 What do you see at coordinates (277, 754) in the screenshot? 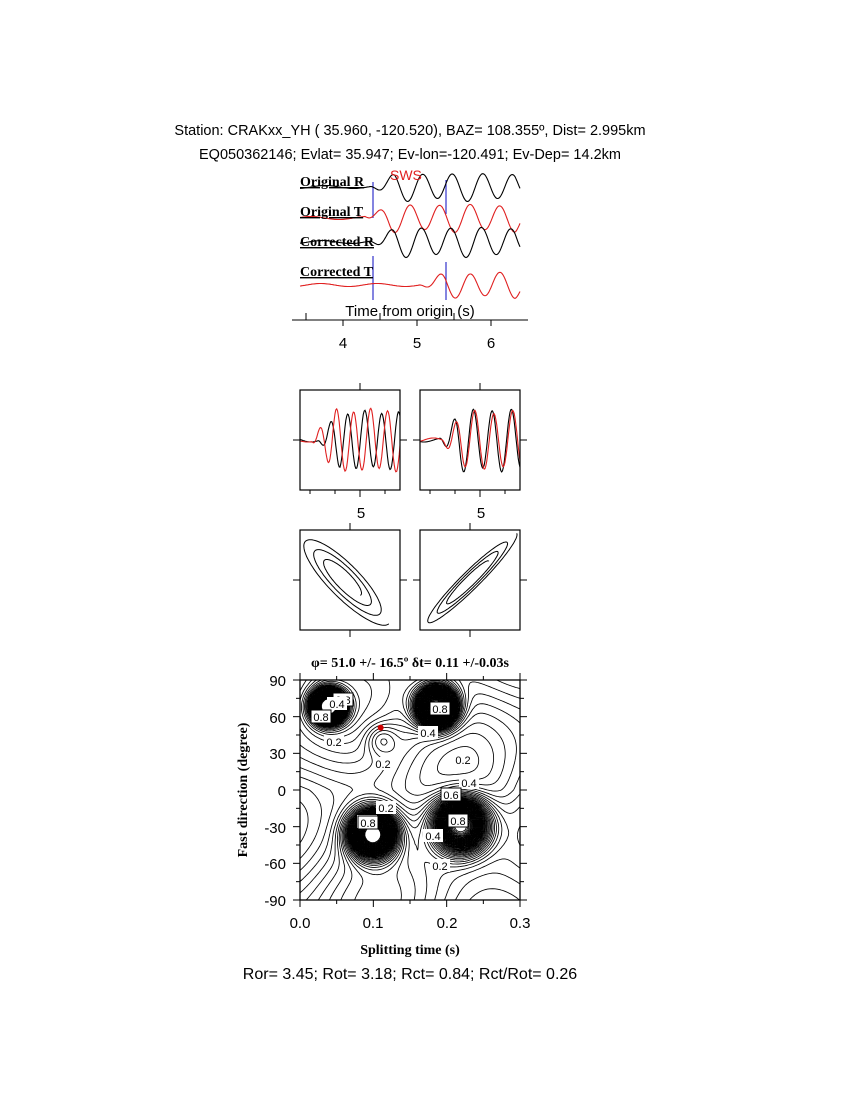
I see `ytick-30: 30` at bounding box center [277, 754].